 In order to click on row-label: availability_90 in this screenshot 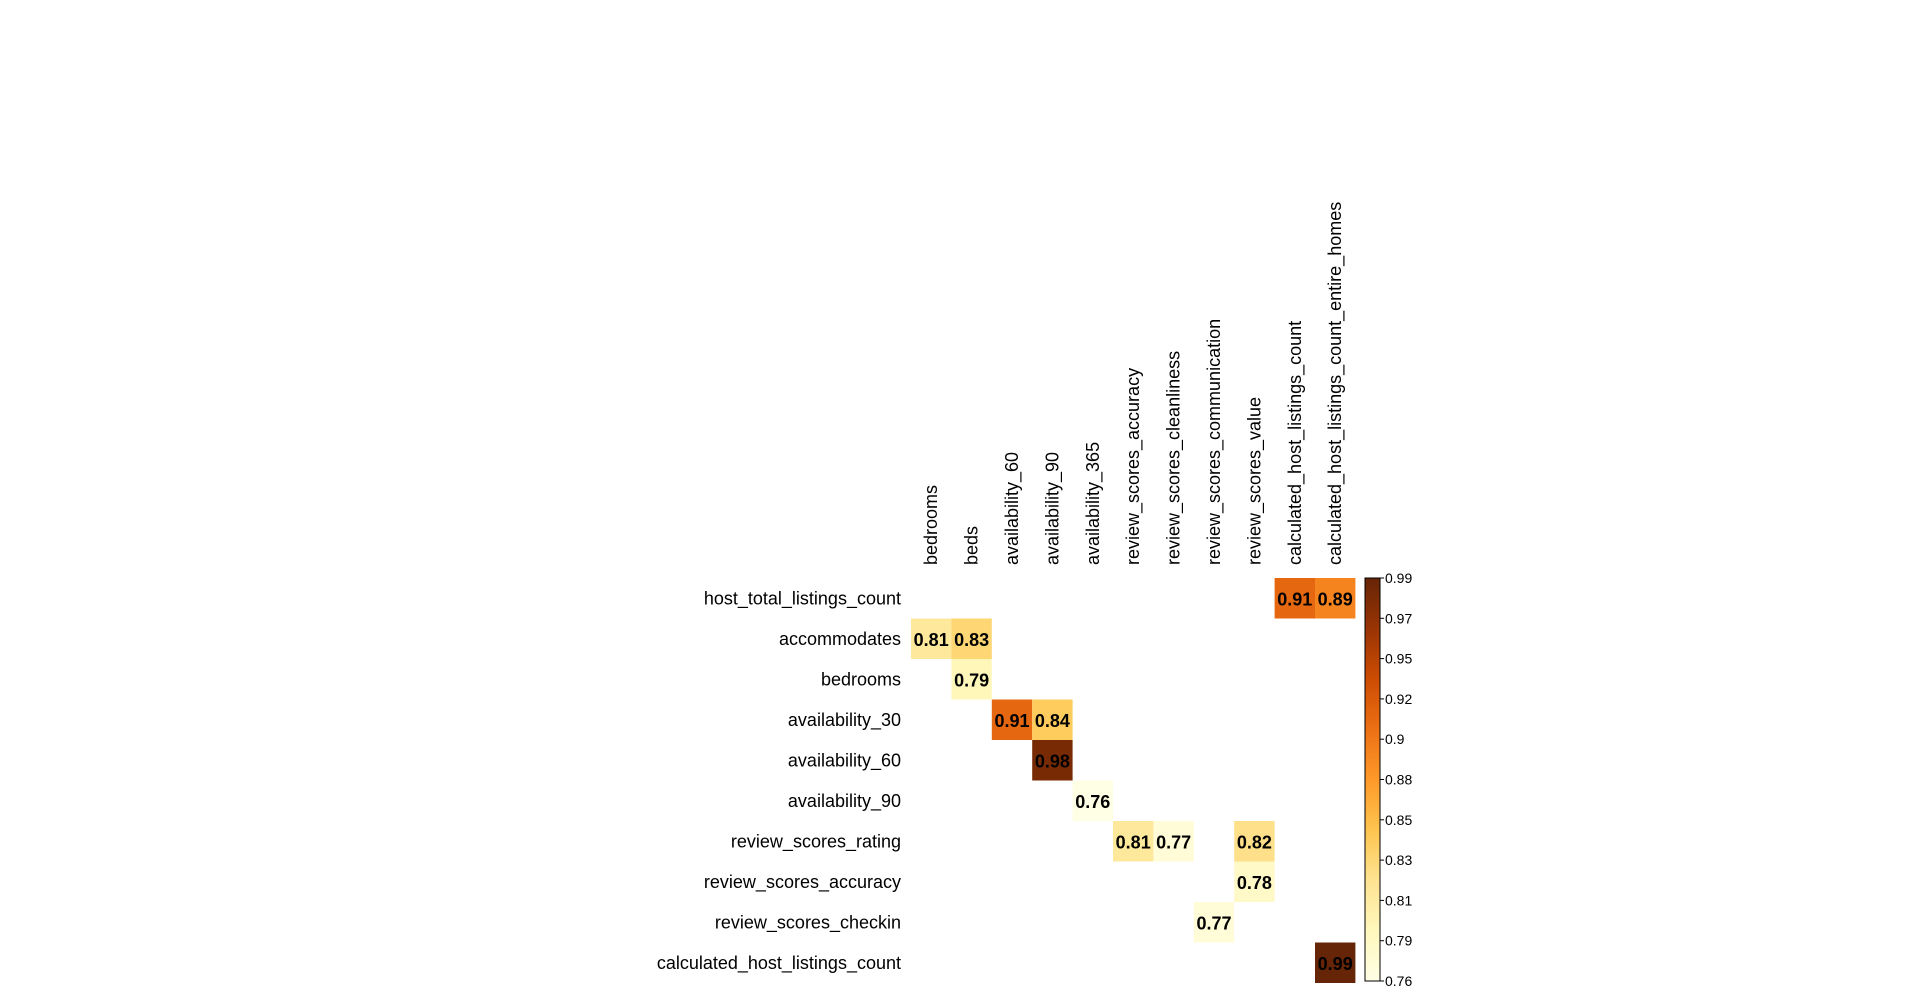, I will do `click(844, 801)`.